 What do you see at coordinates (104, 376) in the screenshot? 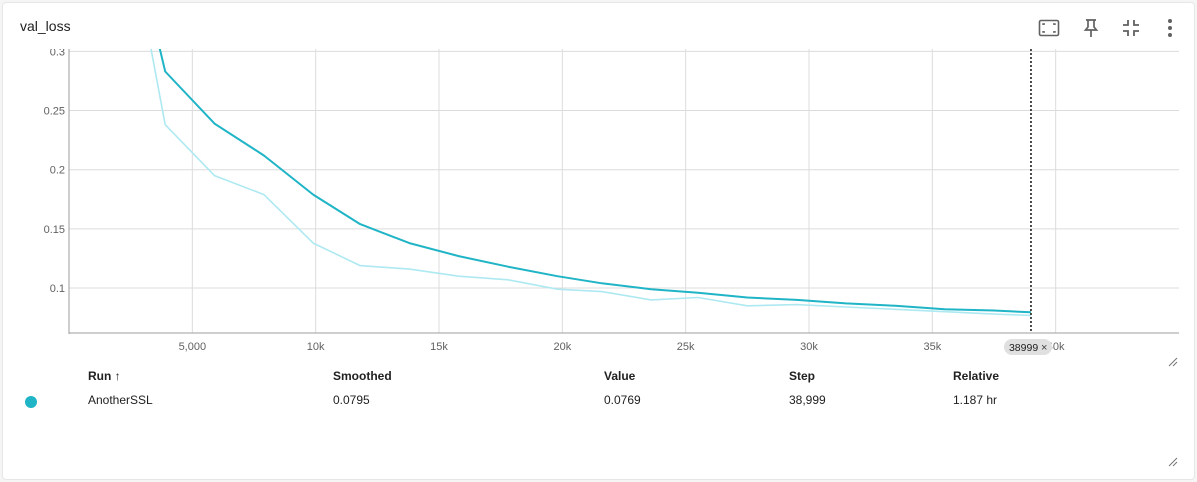
I see `col-header-run: Run ↑` at bounding box center [104, 376].